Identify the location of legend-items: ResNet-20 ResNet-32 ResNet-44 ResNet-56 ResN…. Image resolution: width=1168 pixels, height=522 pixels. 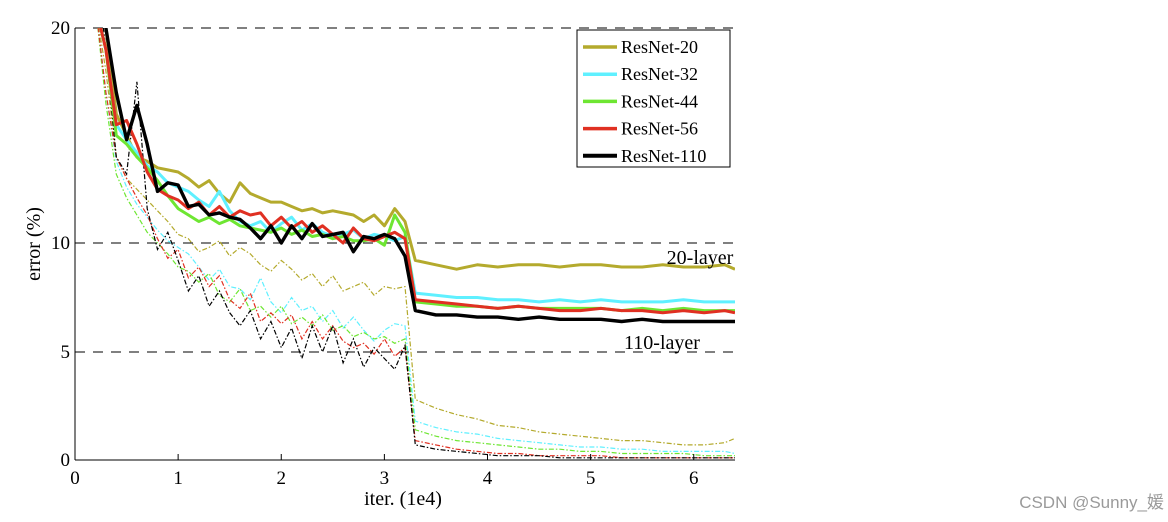
(644, 101).